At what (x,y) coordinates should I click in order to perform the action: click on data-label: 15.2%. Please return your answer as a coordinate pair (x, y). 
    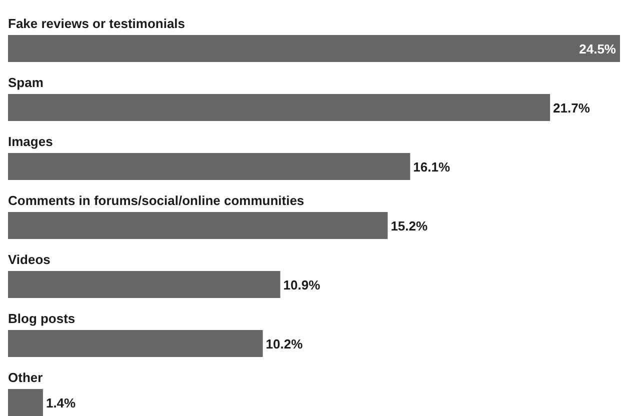
    Looking at the image, I should click on (409, 226).